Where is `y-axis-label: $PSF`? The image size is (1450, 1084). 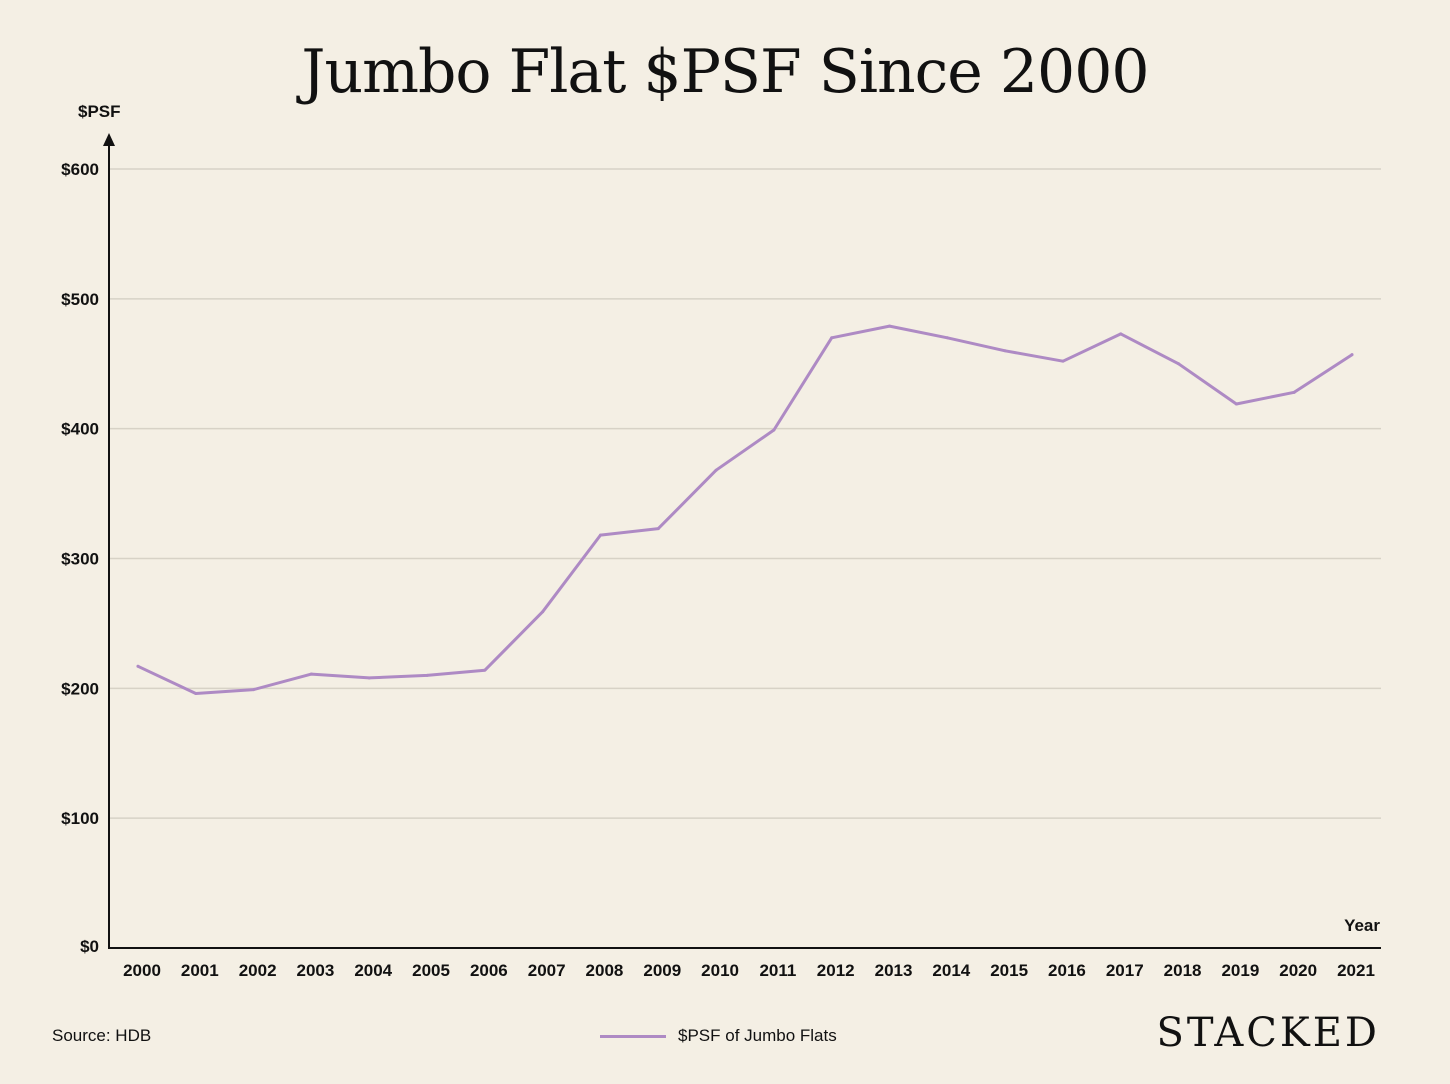
y-axis-label: $PSF is located at coordinates (99, 111).